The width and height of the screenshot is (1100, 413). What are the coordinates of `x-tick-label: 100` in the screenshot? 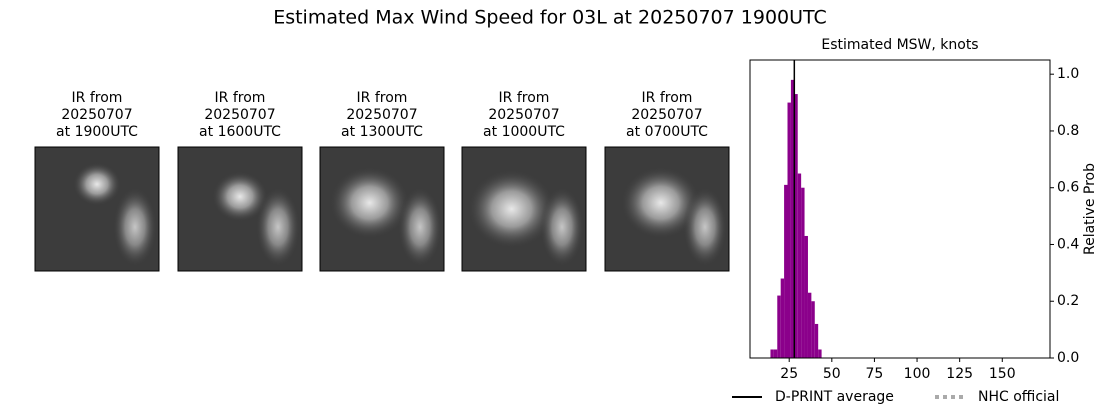 It's located at (917, 374).